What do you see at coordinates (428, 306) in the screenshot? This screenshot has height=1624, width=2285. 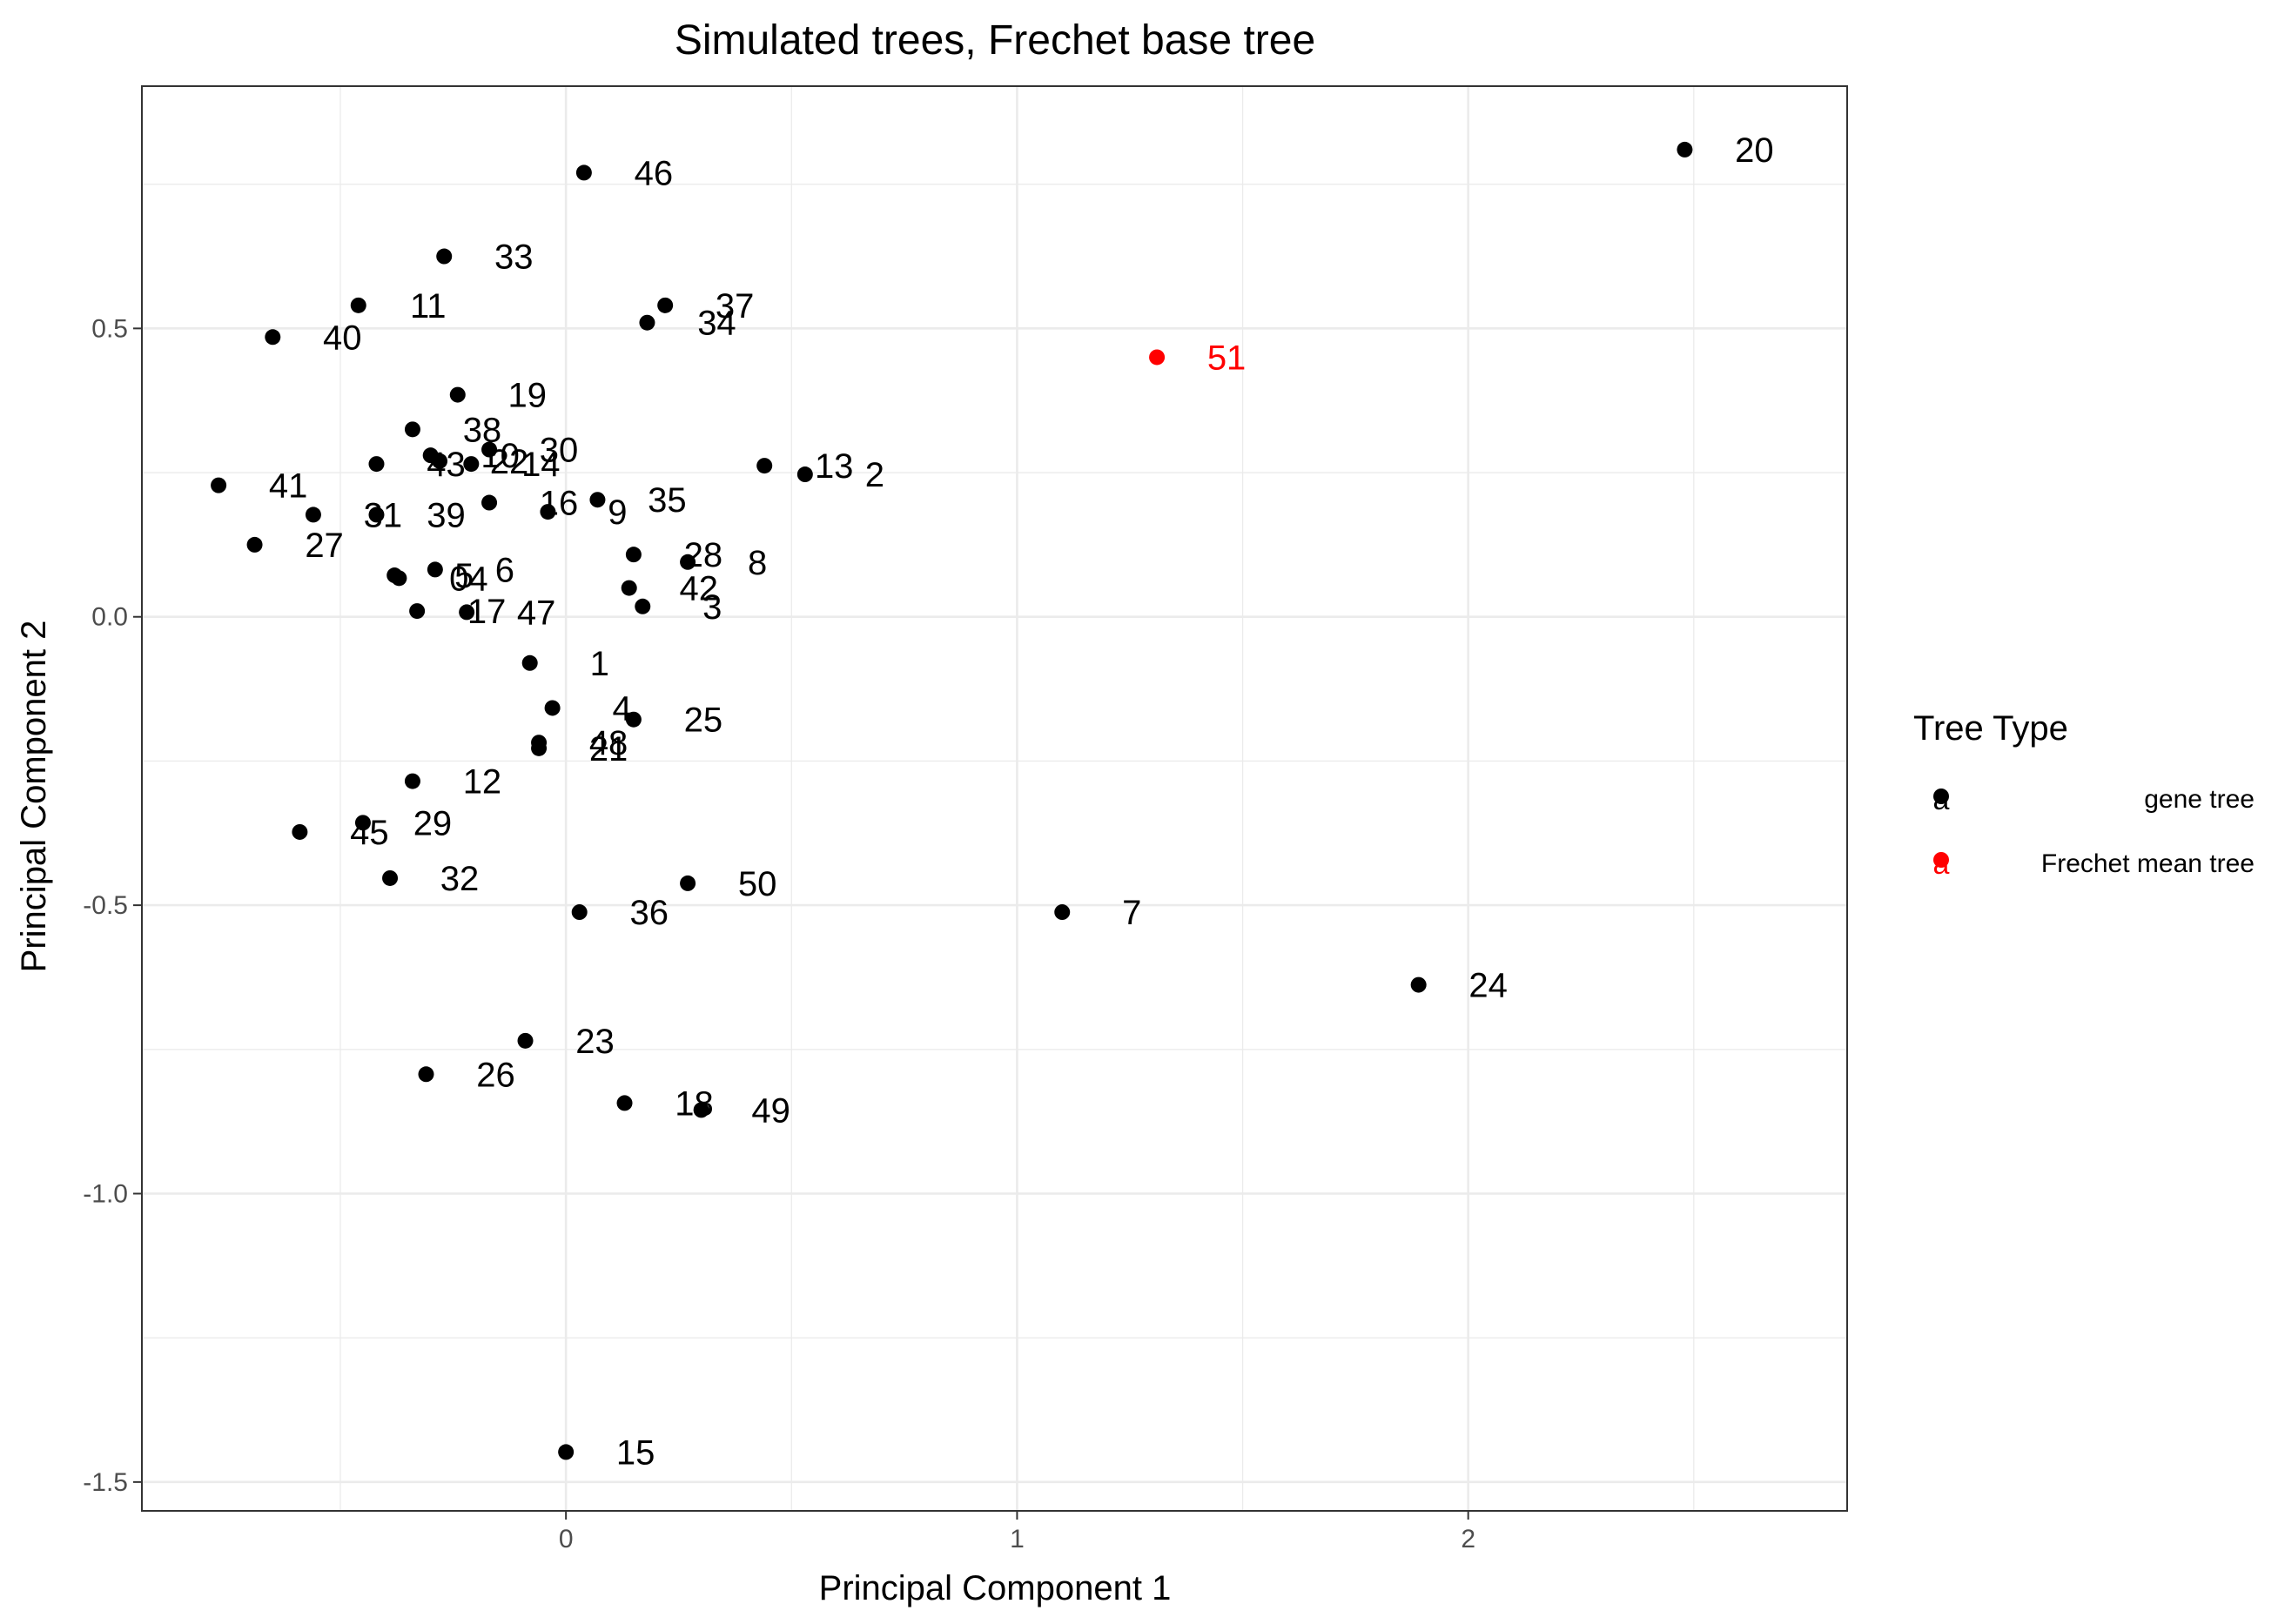 I see `point-label: 11` at bounding box center [428, 306].